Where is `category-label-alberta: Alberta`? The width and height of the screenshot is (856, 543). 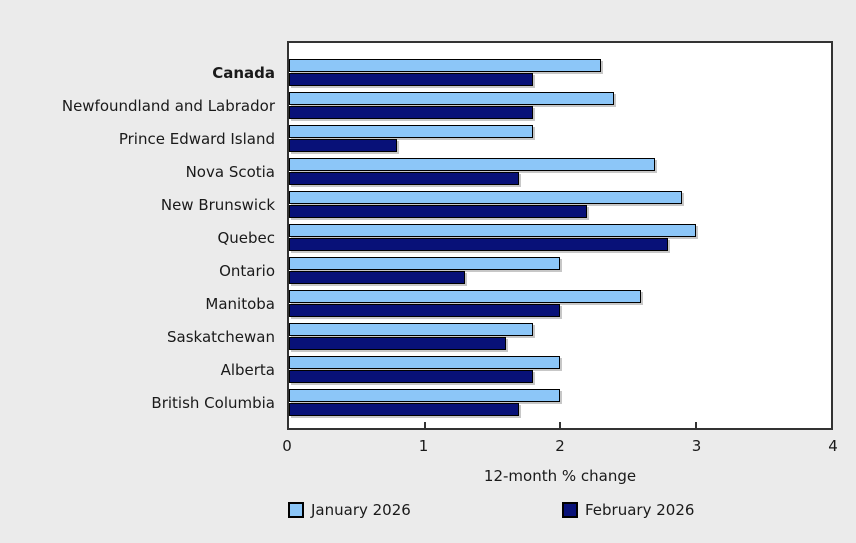
category-label-alberta: Alberta is located at coordinates (247, 369).